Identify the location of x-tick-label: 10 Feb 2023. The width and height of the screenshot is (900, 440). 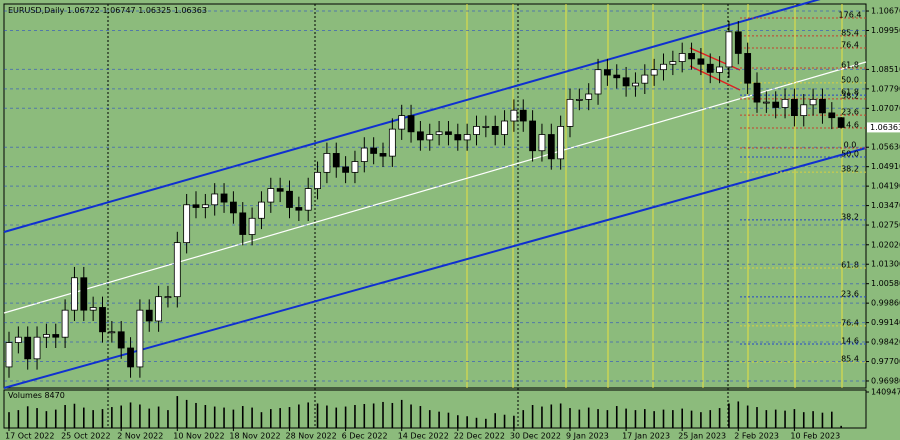
(815, 436).